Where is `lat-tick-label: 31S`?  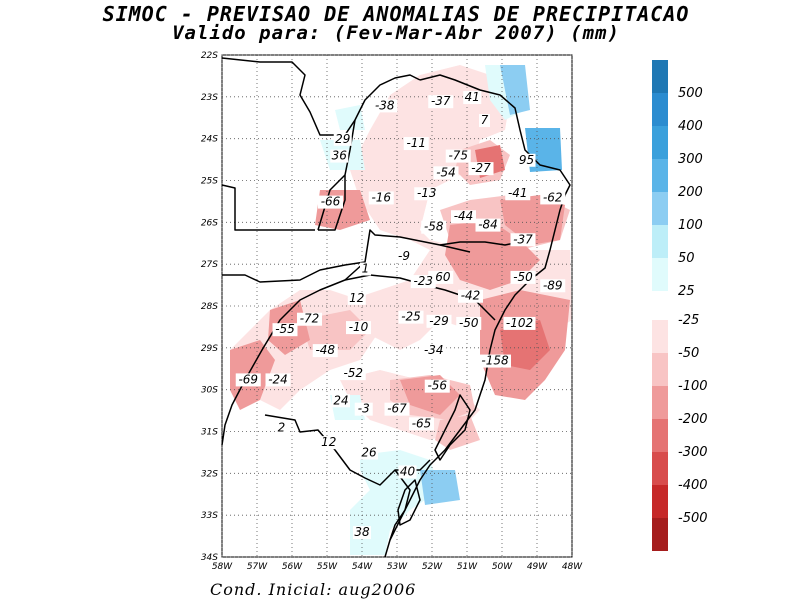
lat-tick-label: 31S is located at coordinates (209, 433).